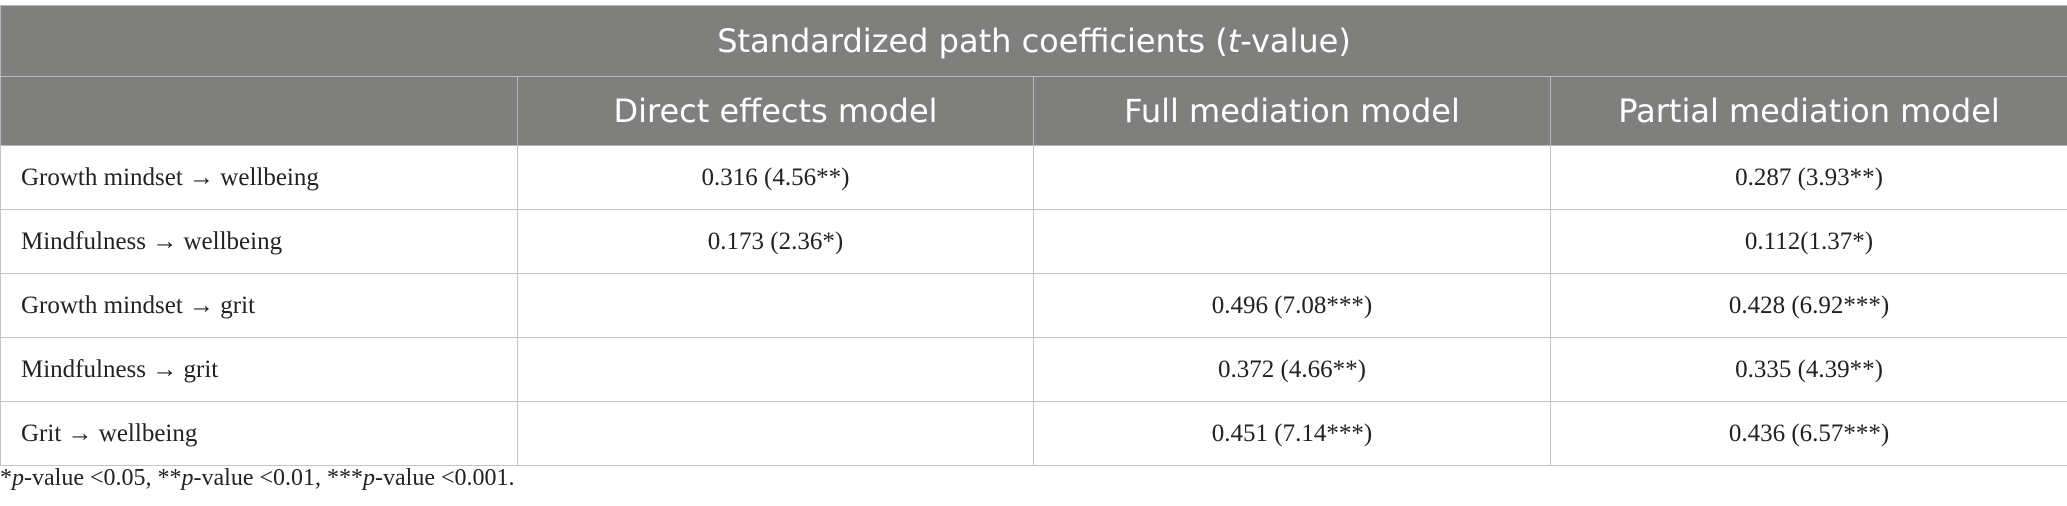 This screenshot has width=2067, height=506. Describe the element at coordinates (6, 478) in the screenshot. I see `text-segment: *` at that location.